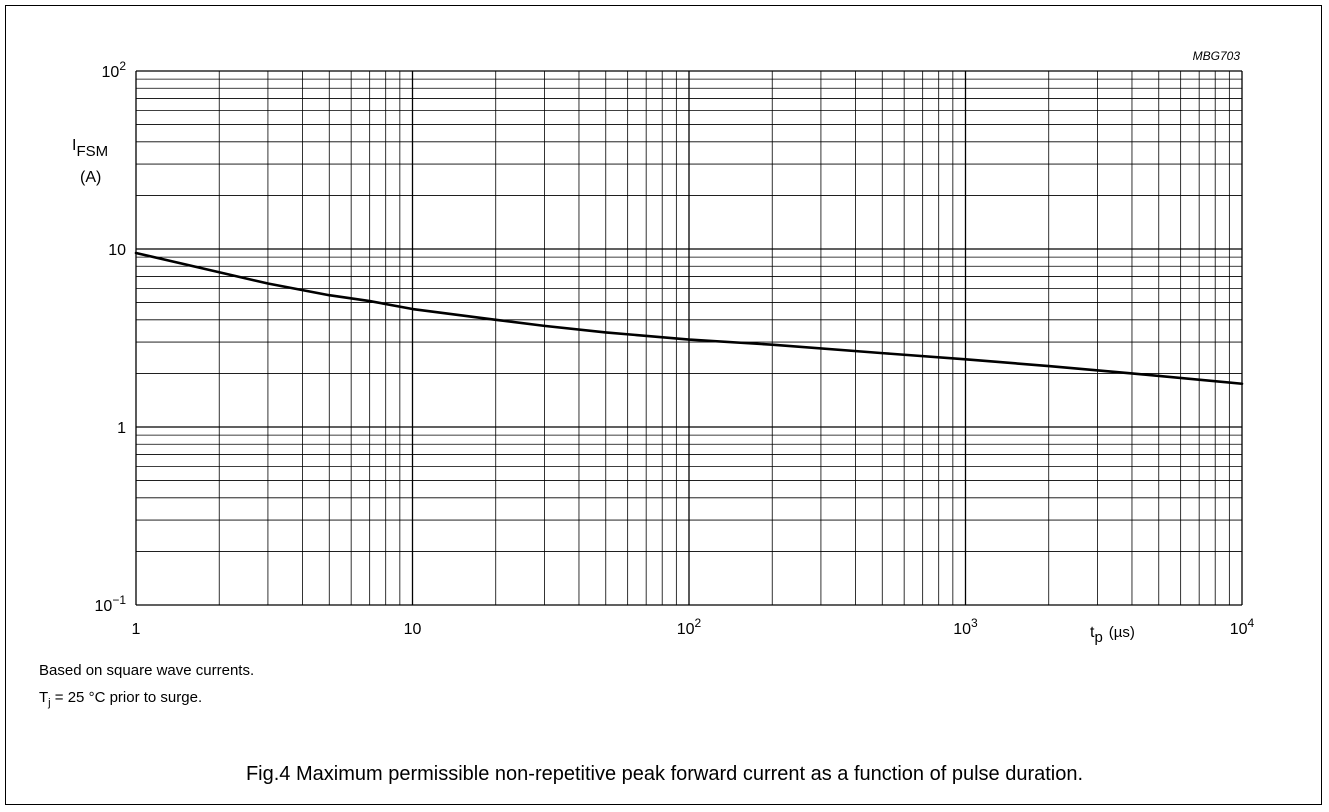 This screenshot has width=1329, height=812. I want to click on y-axis-unit: (A), so click(90, 177).